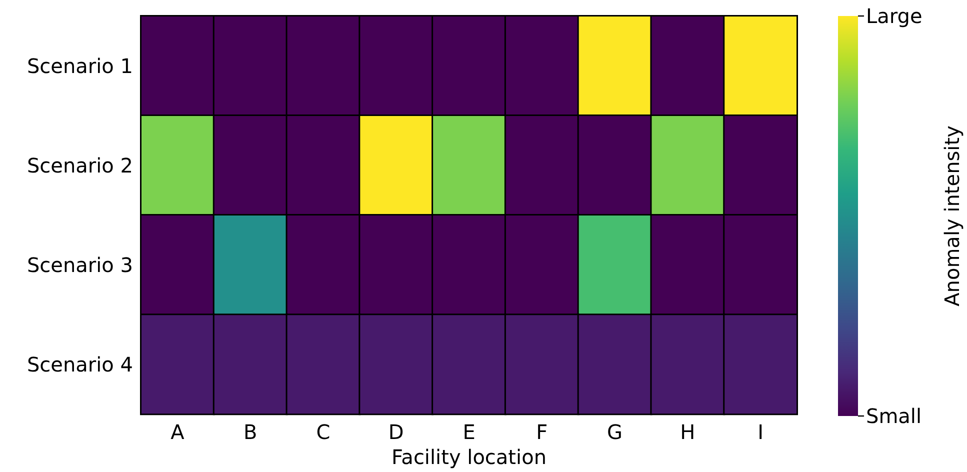  I want to click on x-axis-title: Facility location, so click(469, 457).